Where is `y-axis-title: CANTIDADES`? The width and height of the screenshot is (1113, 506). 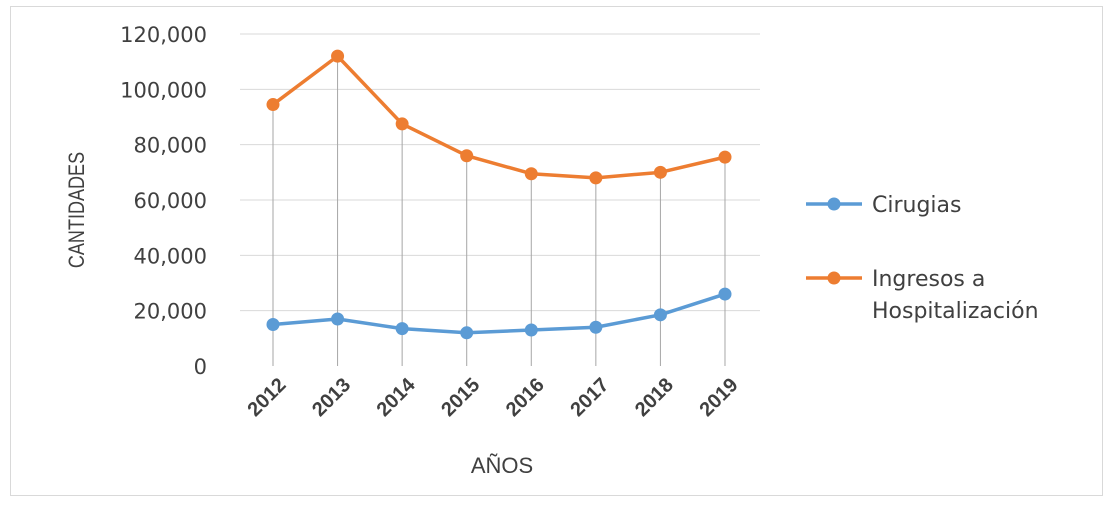
y-axis-title: CANTIDADES is located at coordinates (77, 210).